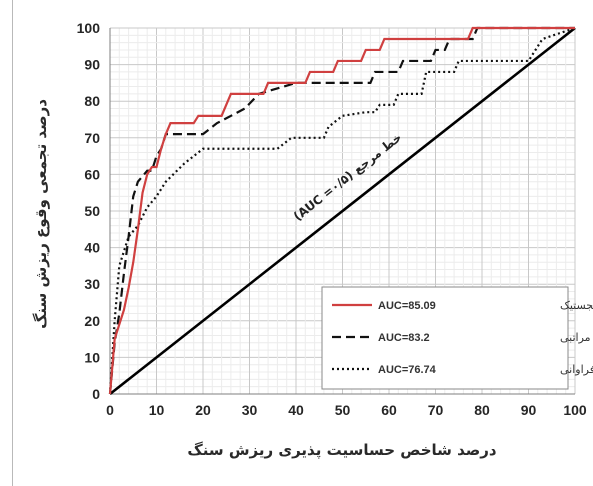 The width and height of the screenshot is (593, 486). What do you see at coordinates (110, 410) in the screenshot?
I see `x-tick-label: 0` at bounding box center [110, 410].